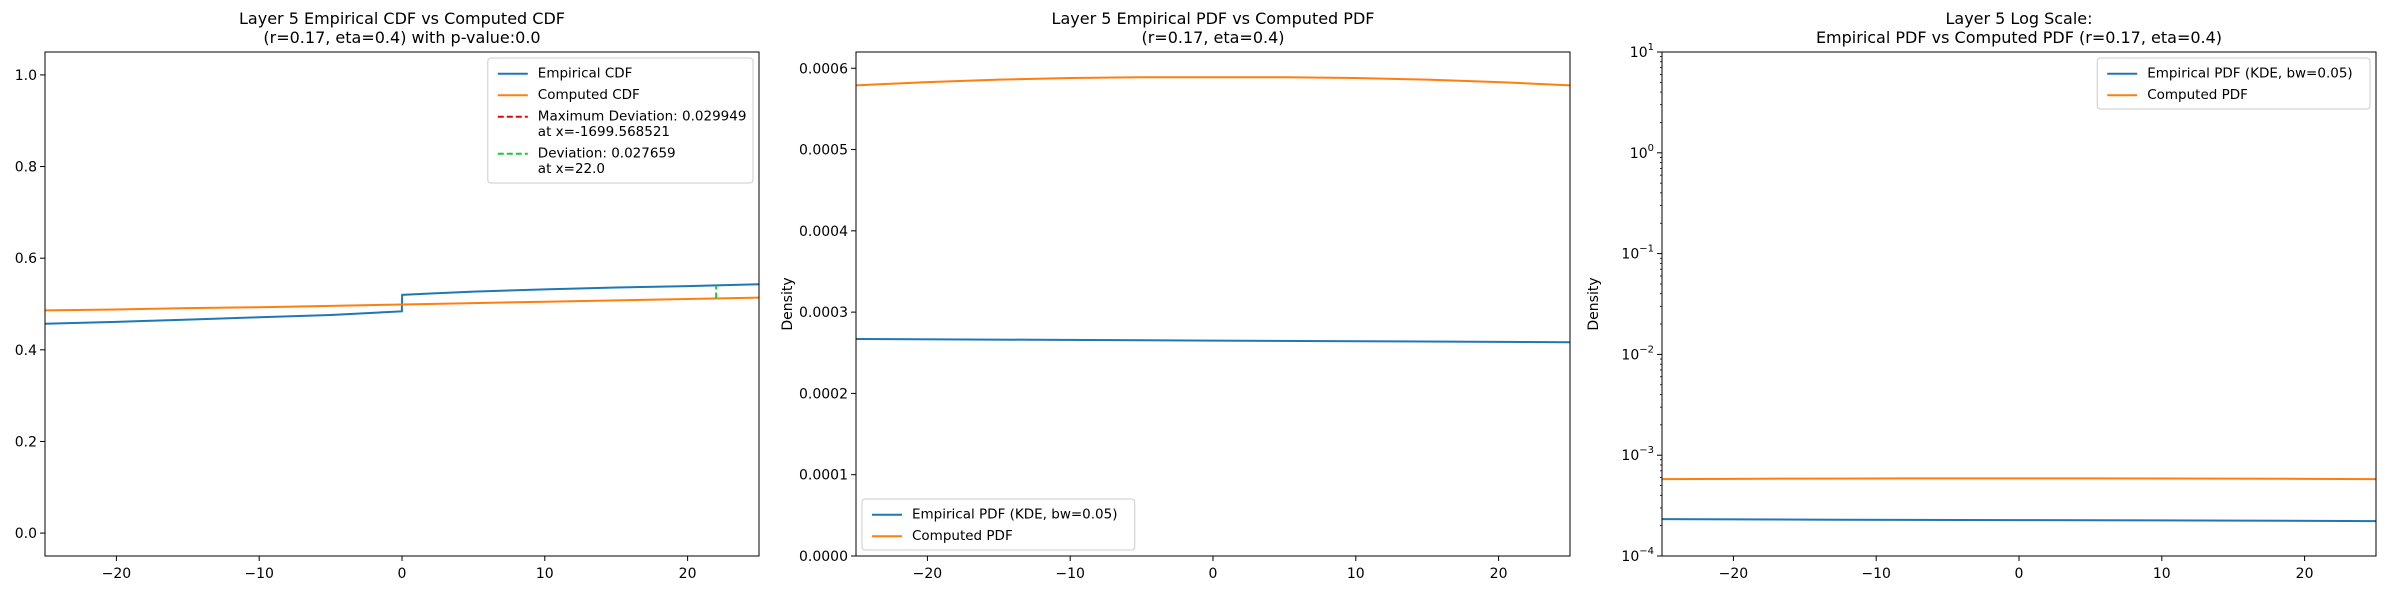 The height and width of the screenshot is (590, 2390). I want to click on y-tick-label: 10⁻², so click(1637, 353).